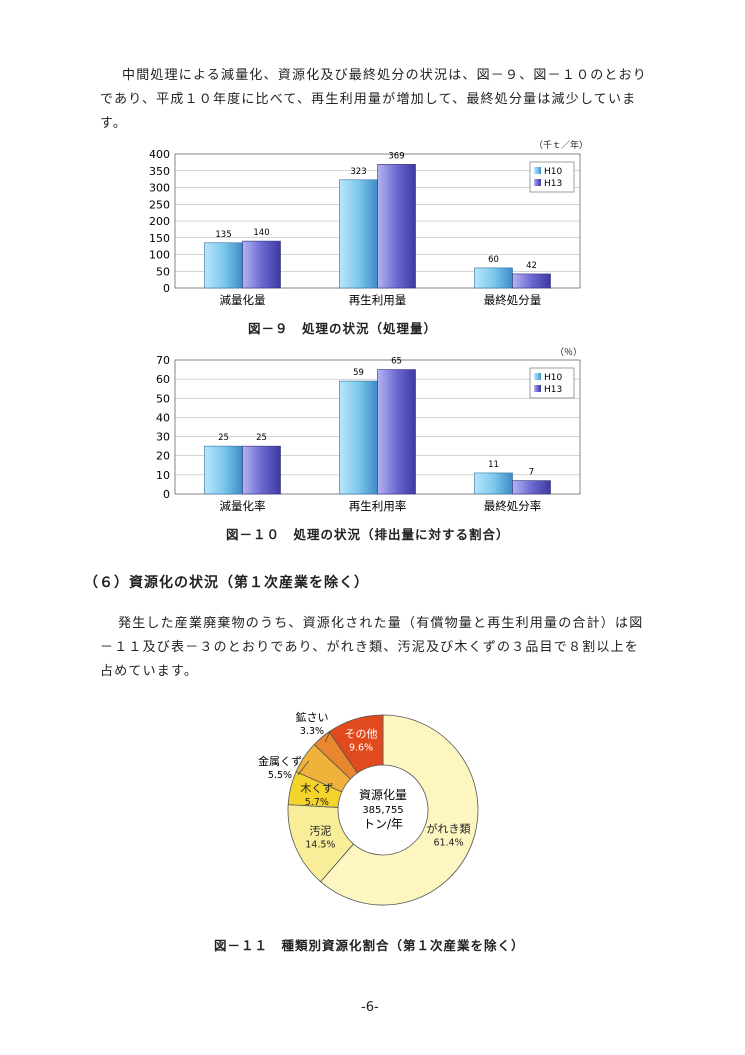 This screenshot has width=745, height=1055. I want to click on data-label: 323, so click(358, 172).